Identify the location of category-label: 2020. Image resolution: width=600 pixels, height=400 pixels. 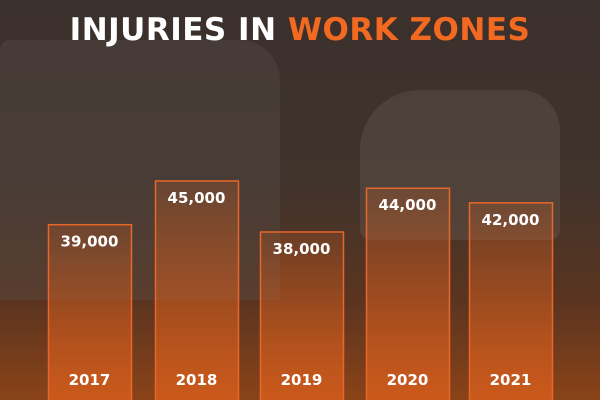
(408, 380).